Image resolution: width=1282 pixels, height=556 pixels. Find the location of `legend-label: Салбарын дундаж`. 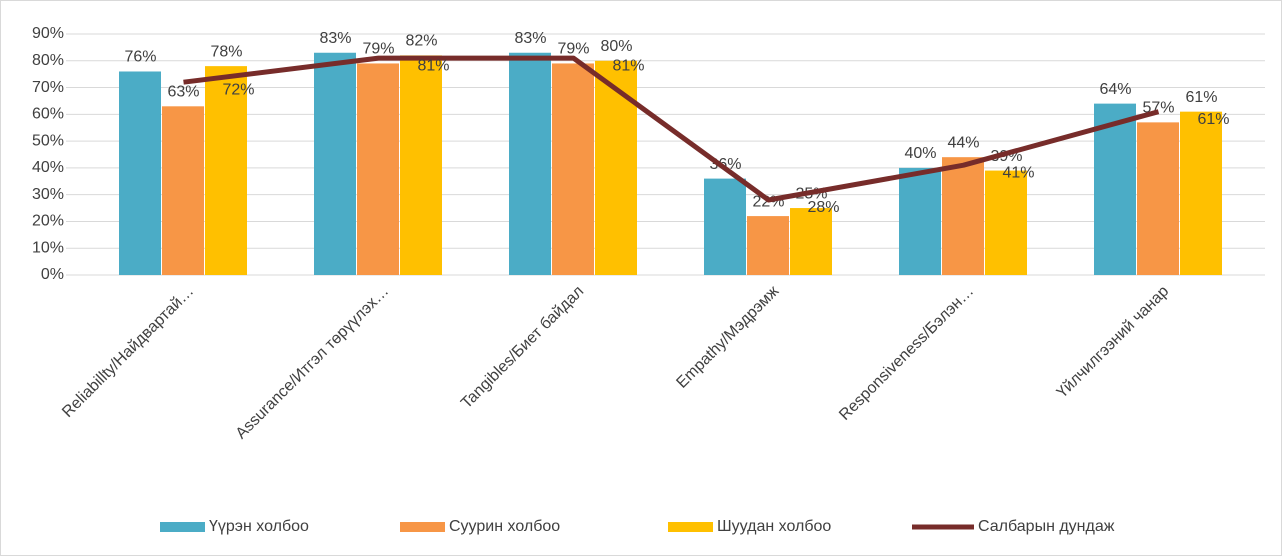

legend-label: Салбарын дундаж is located at coordinates (1046, 526).